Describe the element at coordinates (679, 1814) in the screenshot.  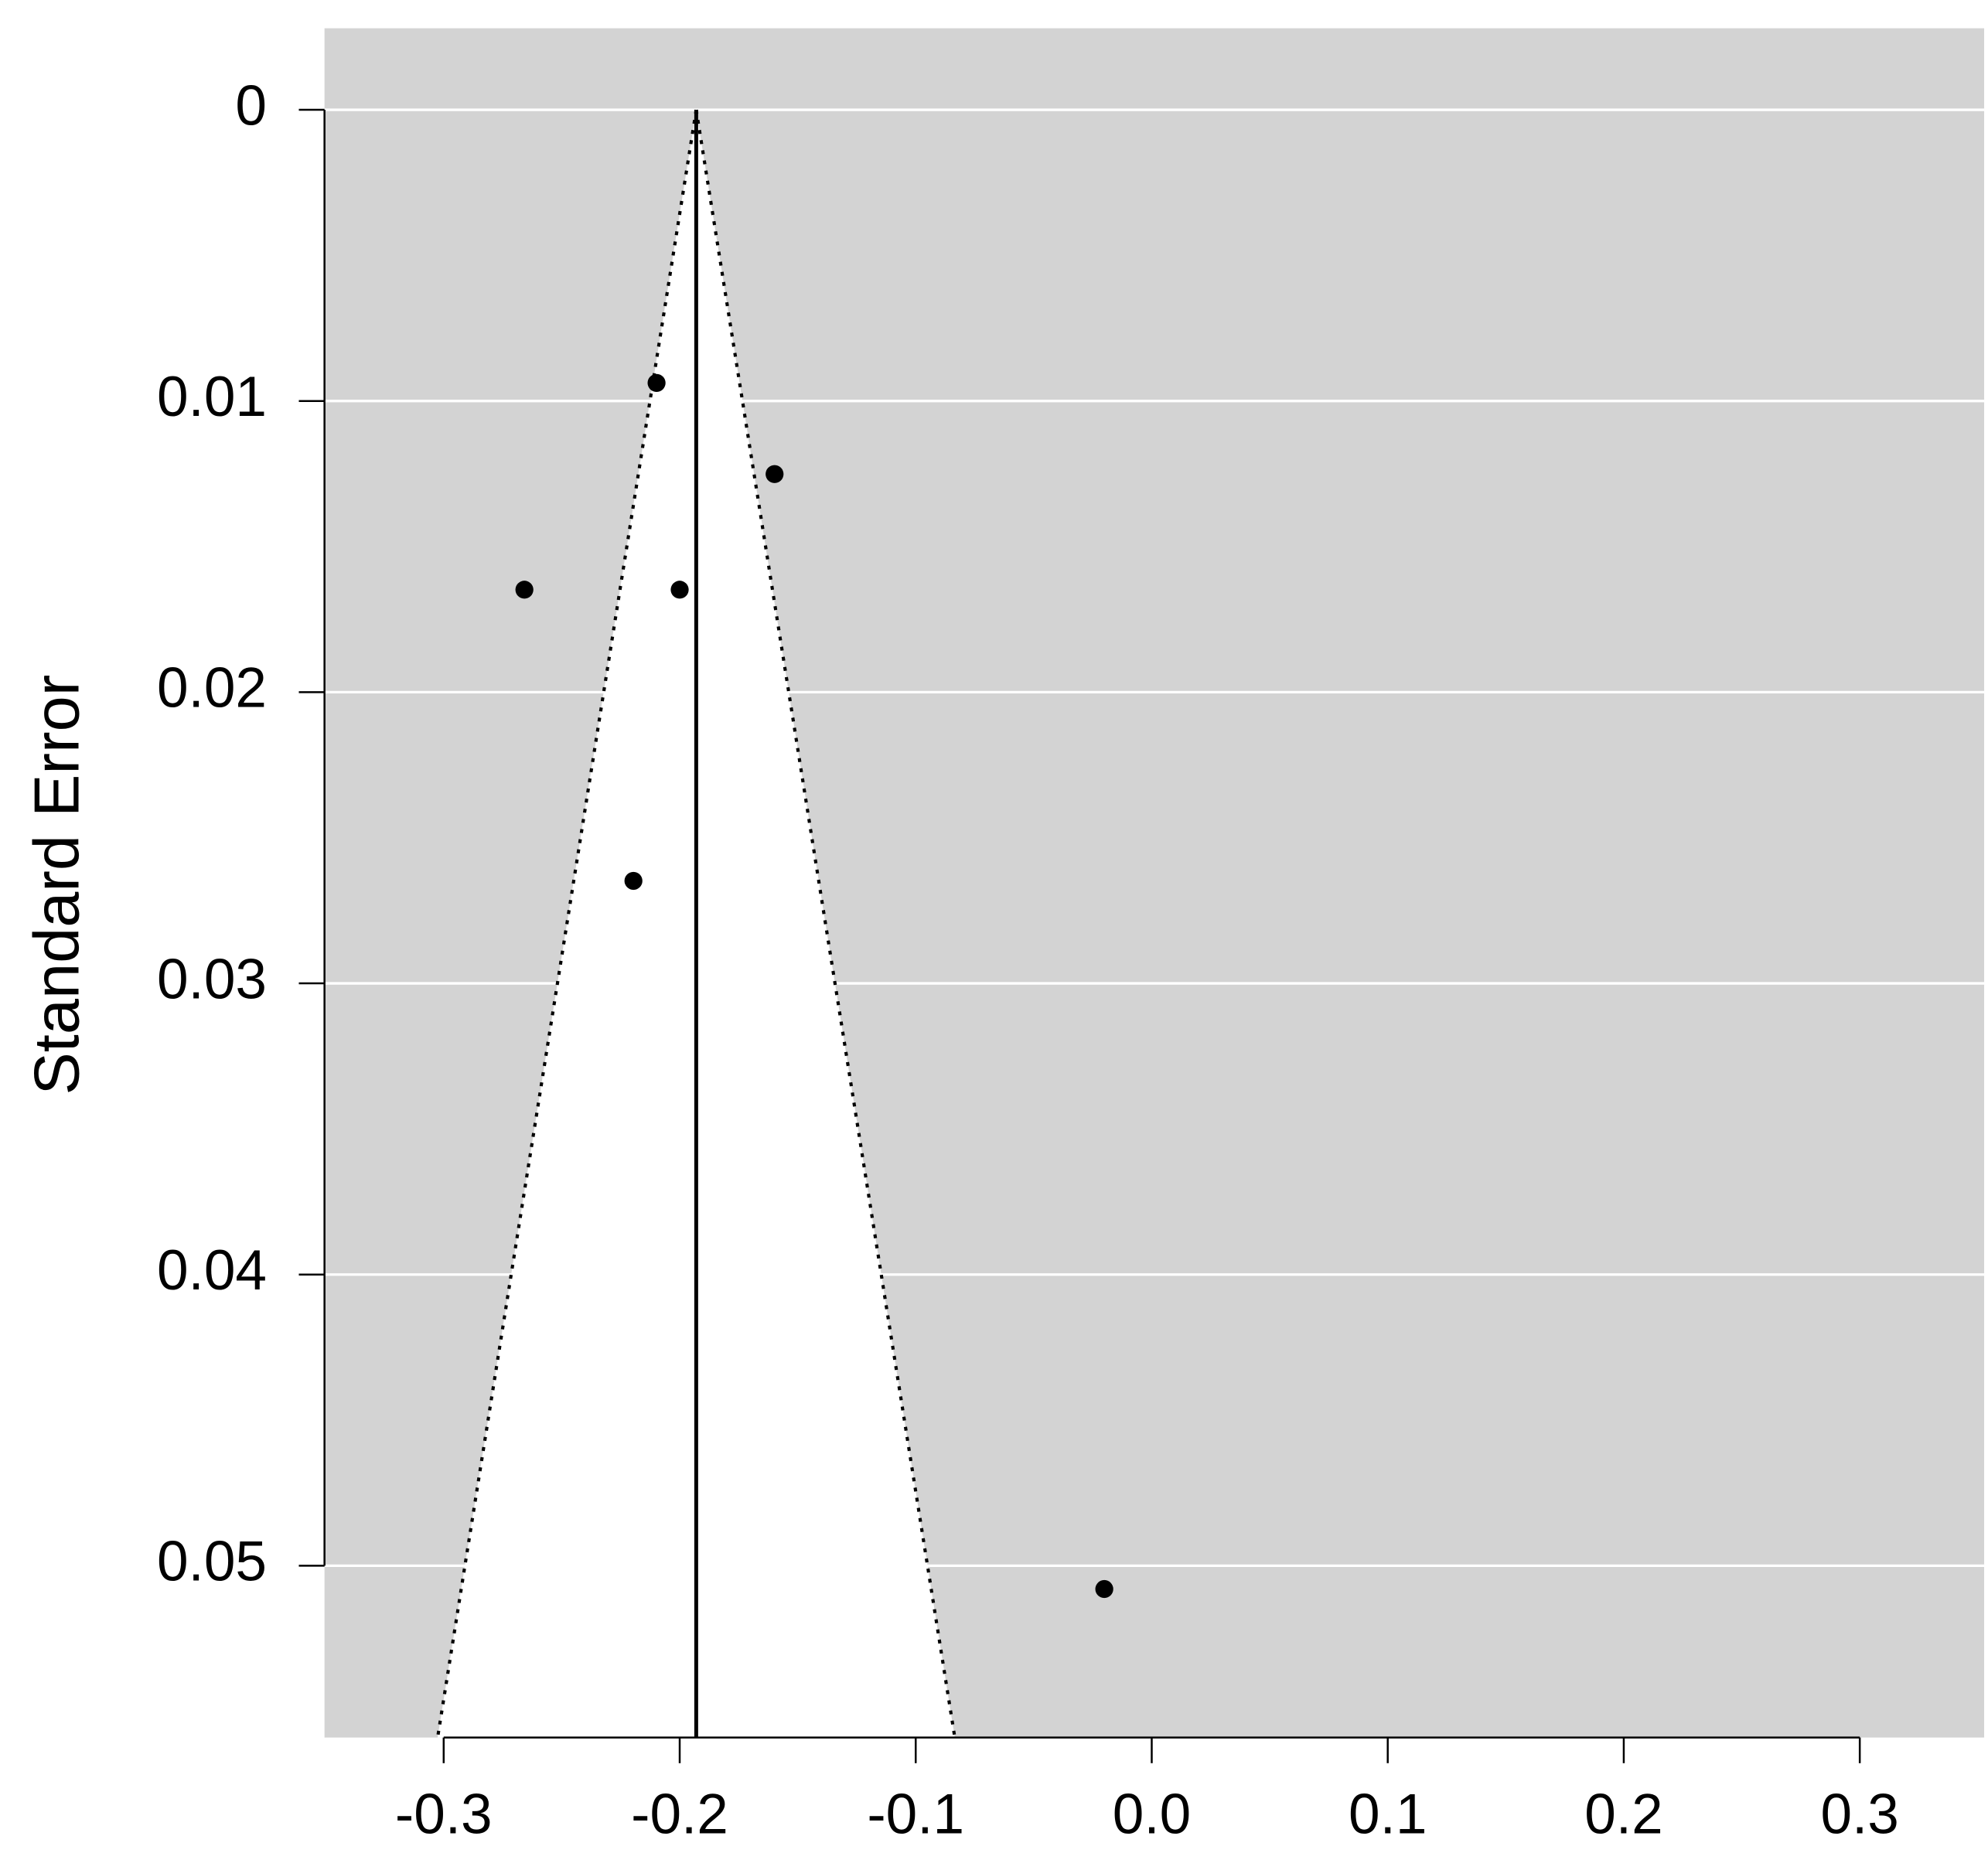
I see `x-tick-label: -0.2` at that location.